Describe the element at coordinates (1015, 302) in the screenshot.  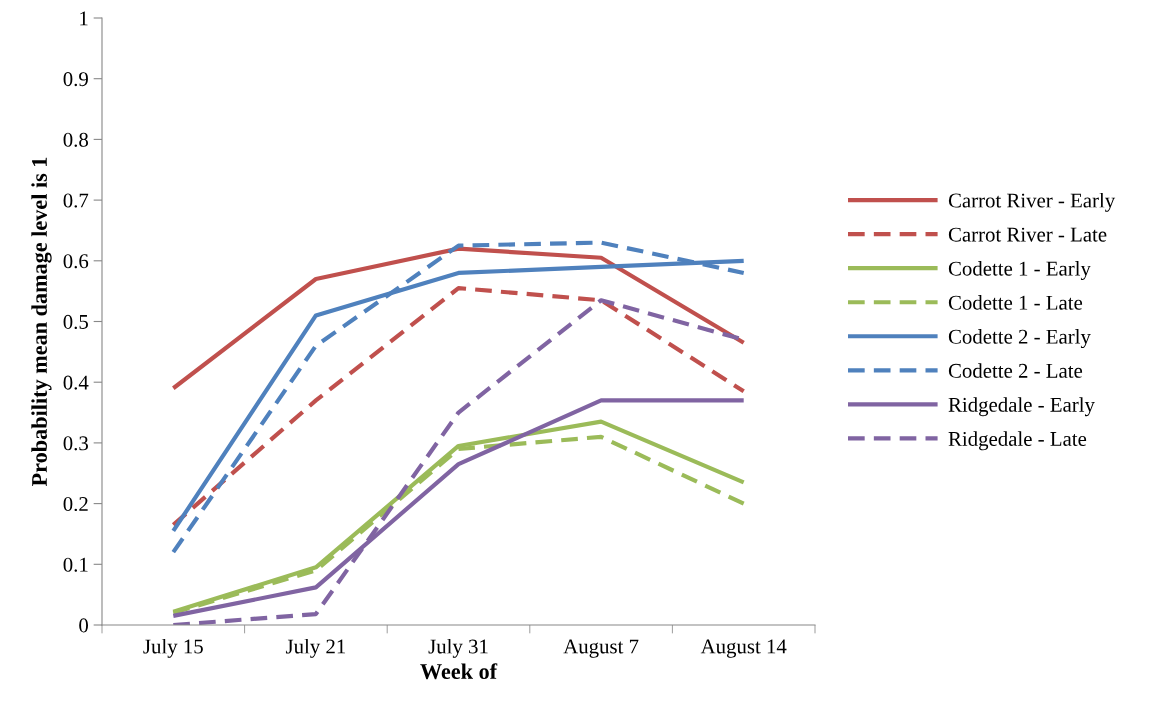
I see `legend-label: Codette 1 - Late` at that location.